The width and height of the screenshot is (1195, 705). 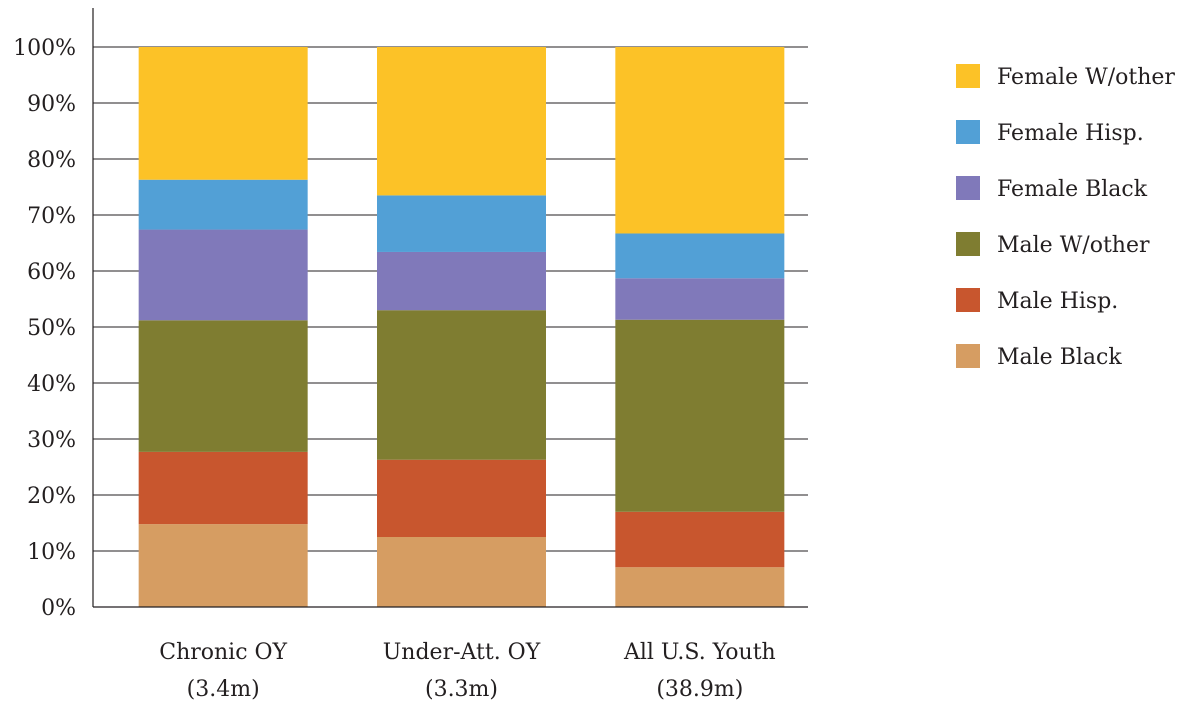 I want to click on y-tick-label: 90%, so click(x=51, y=104).